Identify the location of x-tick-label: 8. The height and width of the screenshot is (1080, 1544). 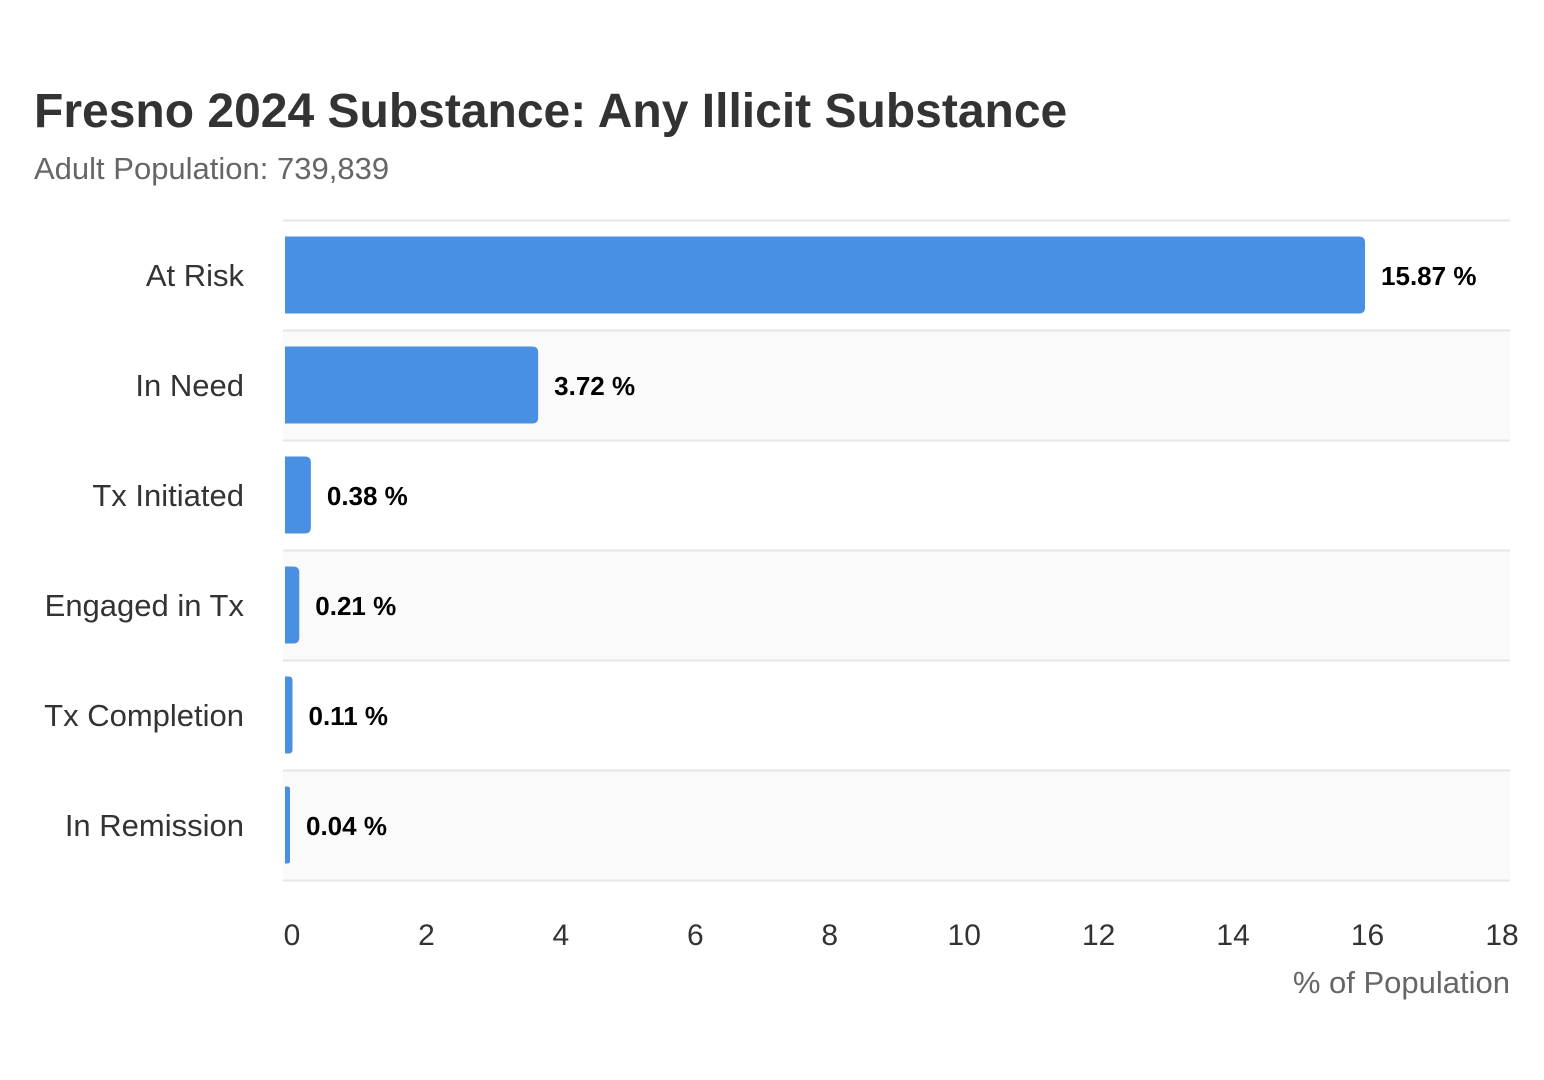
(829, 935).